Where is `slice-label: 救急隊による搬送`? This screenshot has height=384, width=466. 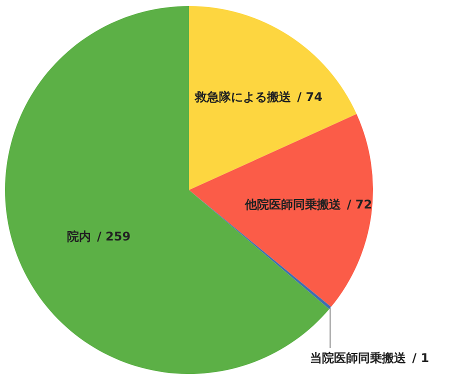 slice-label: 救急隊による搬送 is located at coordinates (243, 97).